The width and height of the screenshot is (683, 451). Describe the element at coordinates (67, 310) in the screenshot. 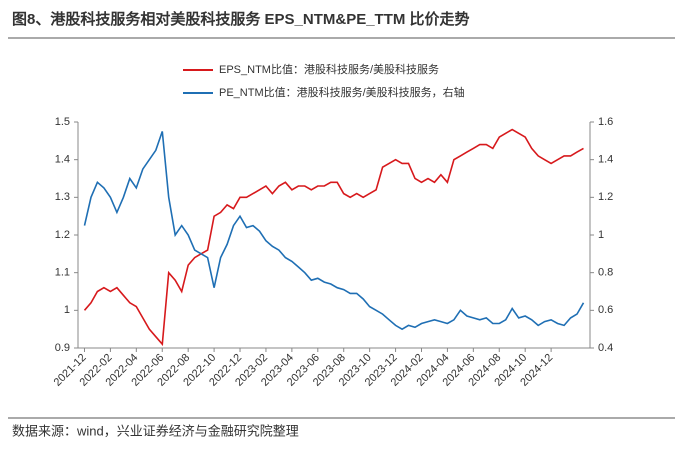

I see `y-tick-label: 1` at that location.